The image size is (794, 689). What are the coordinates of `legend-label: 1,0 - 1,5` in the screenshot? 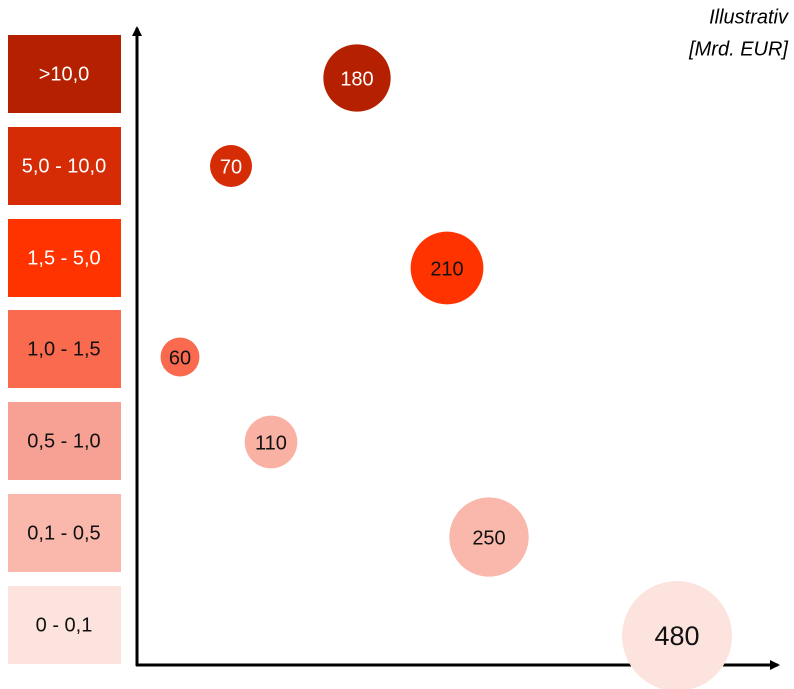 It's located at (63, 349).